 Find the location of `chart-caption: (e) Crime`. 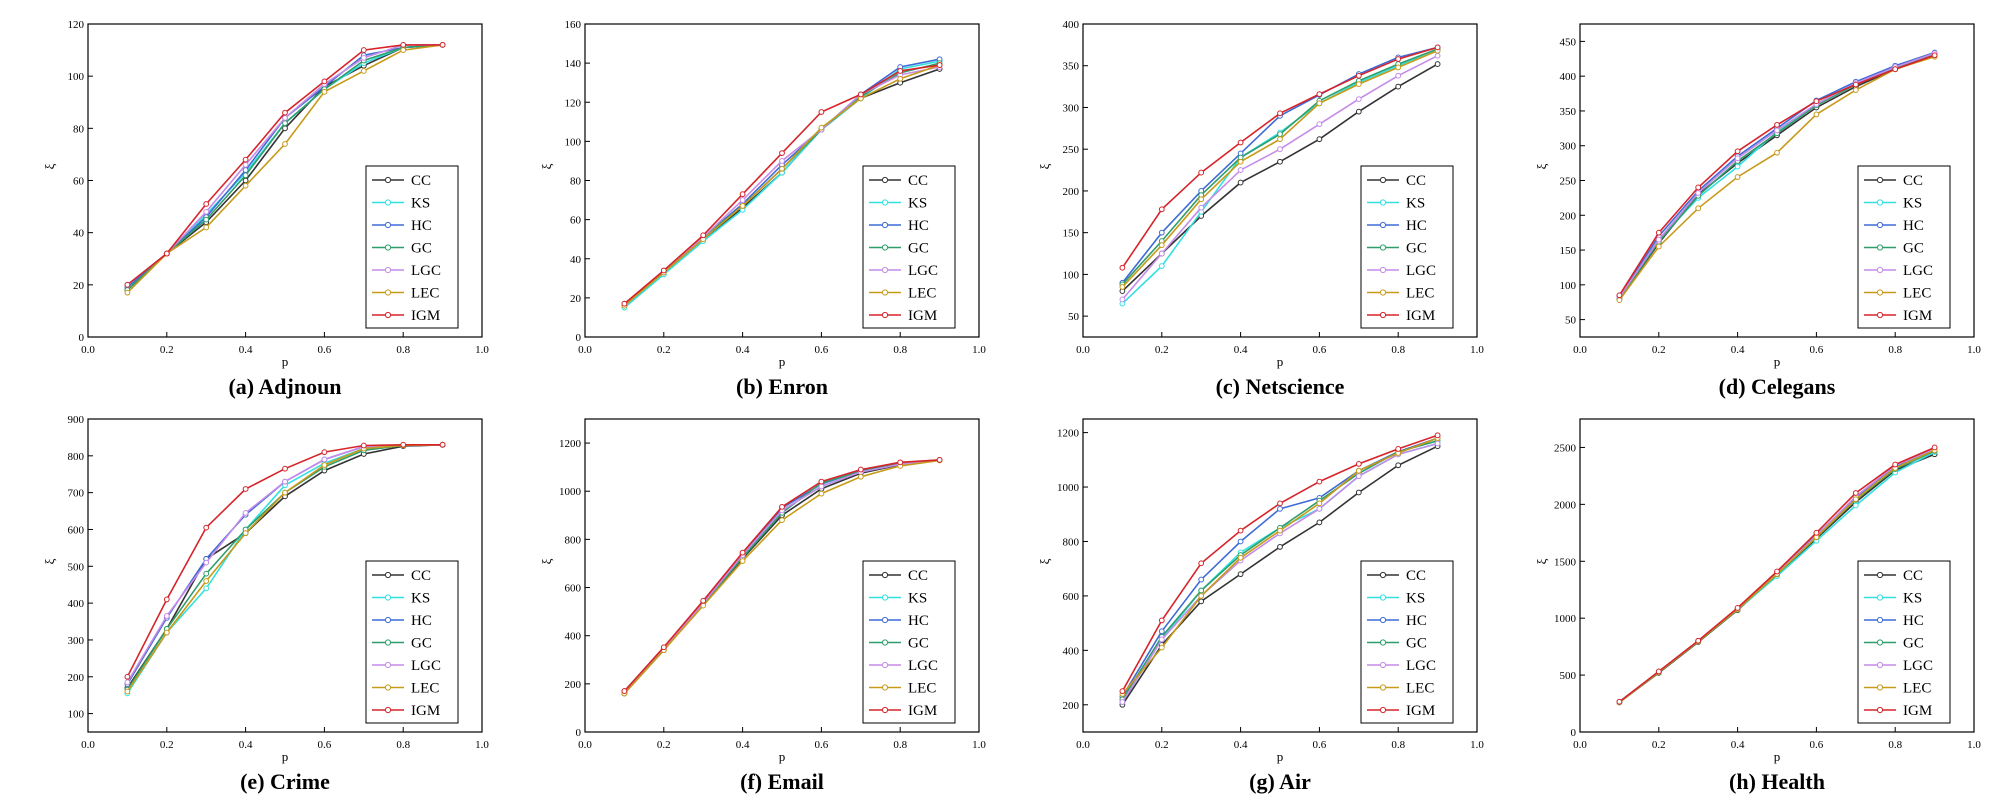

chart-caption: (e) Crime is located at coordinates (285, 781).